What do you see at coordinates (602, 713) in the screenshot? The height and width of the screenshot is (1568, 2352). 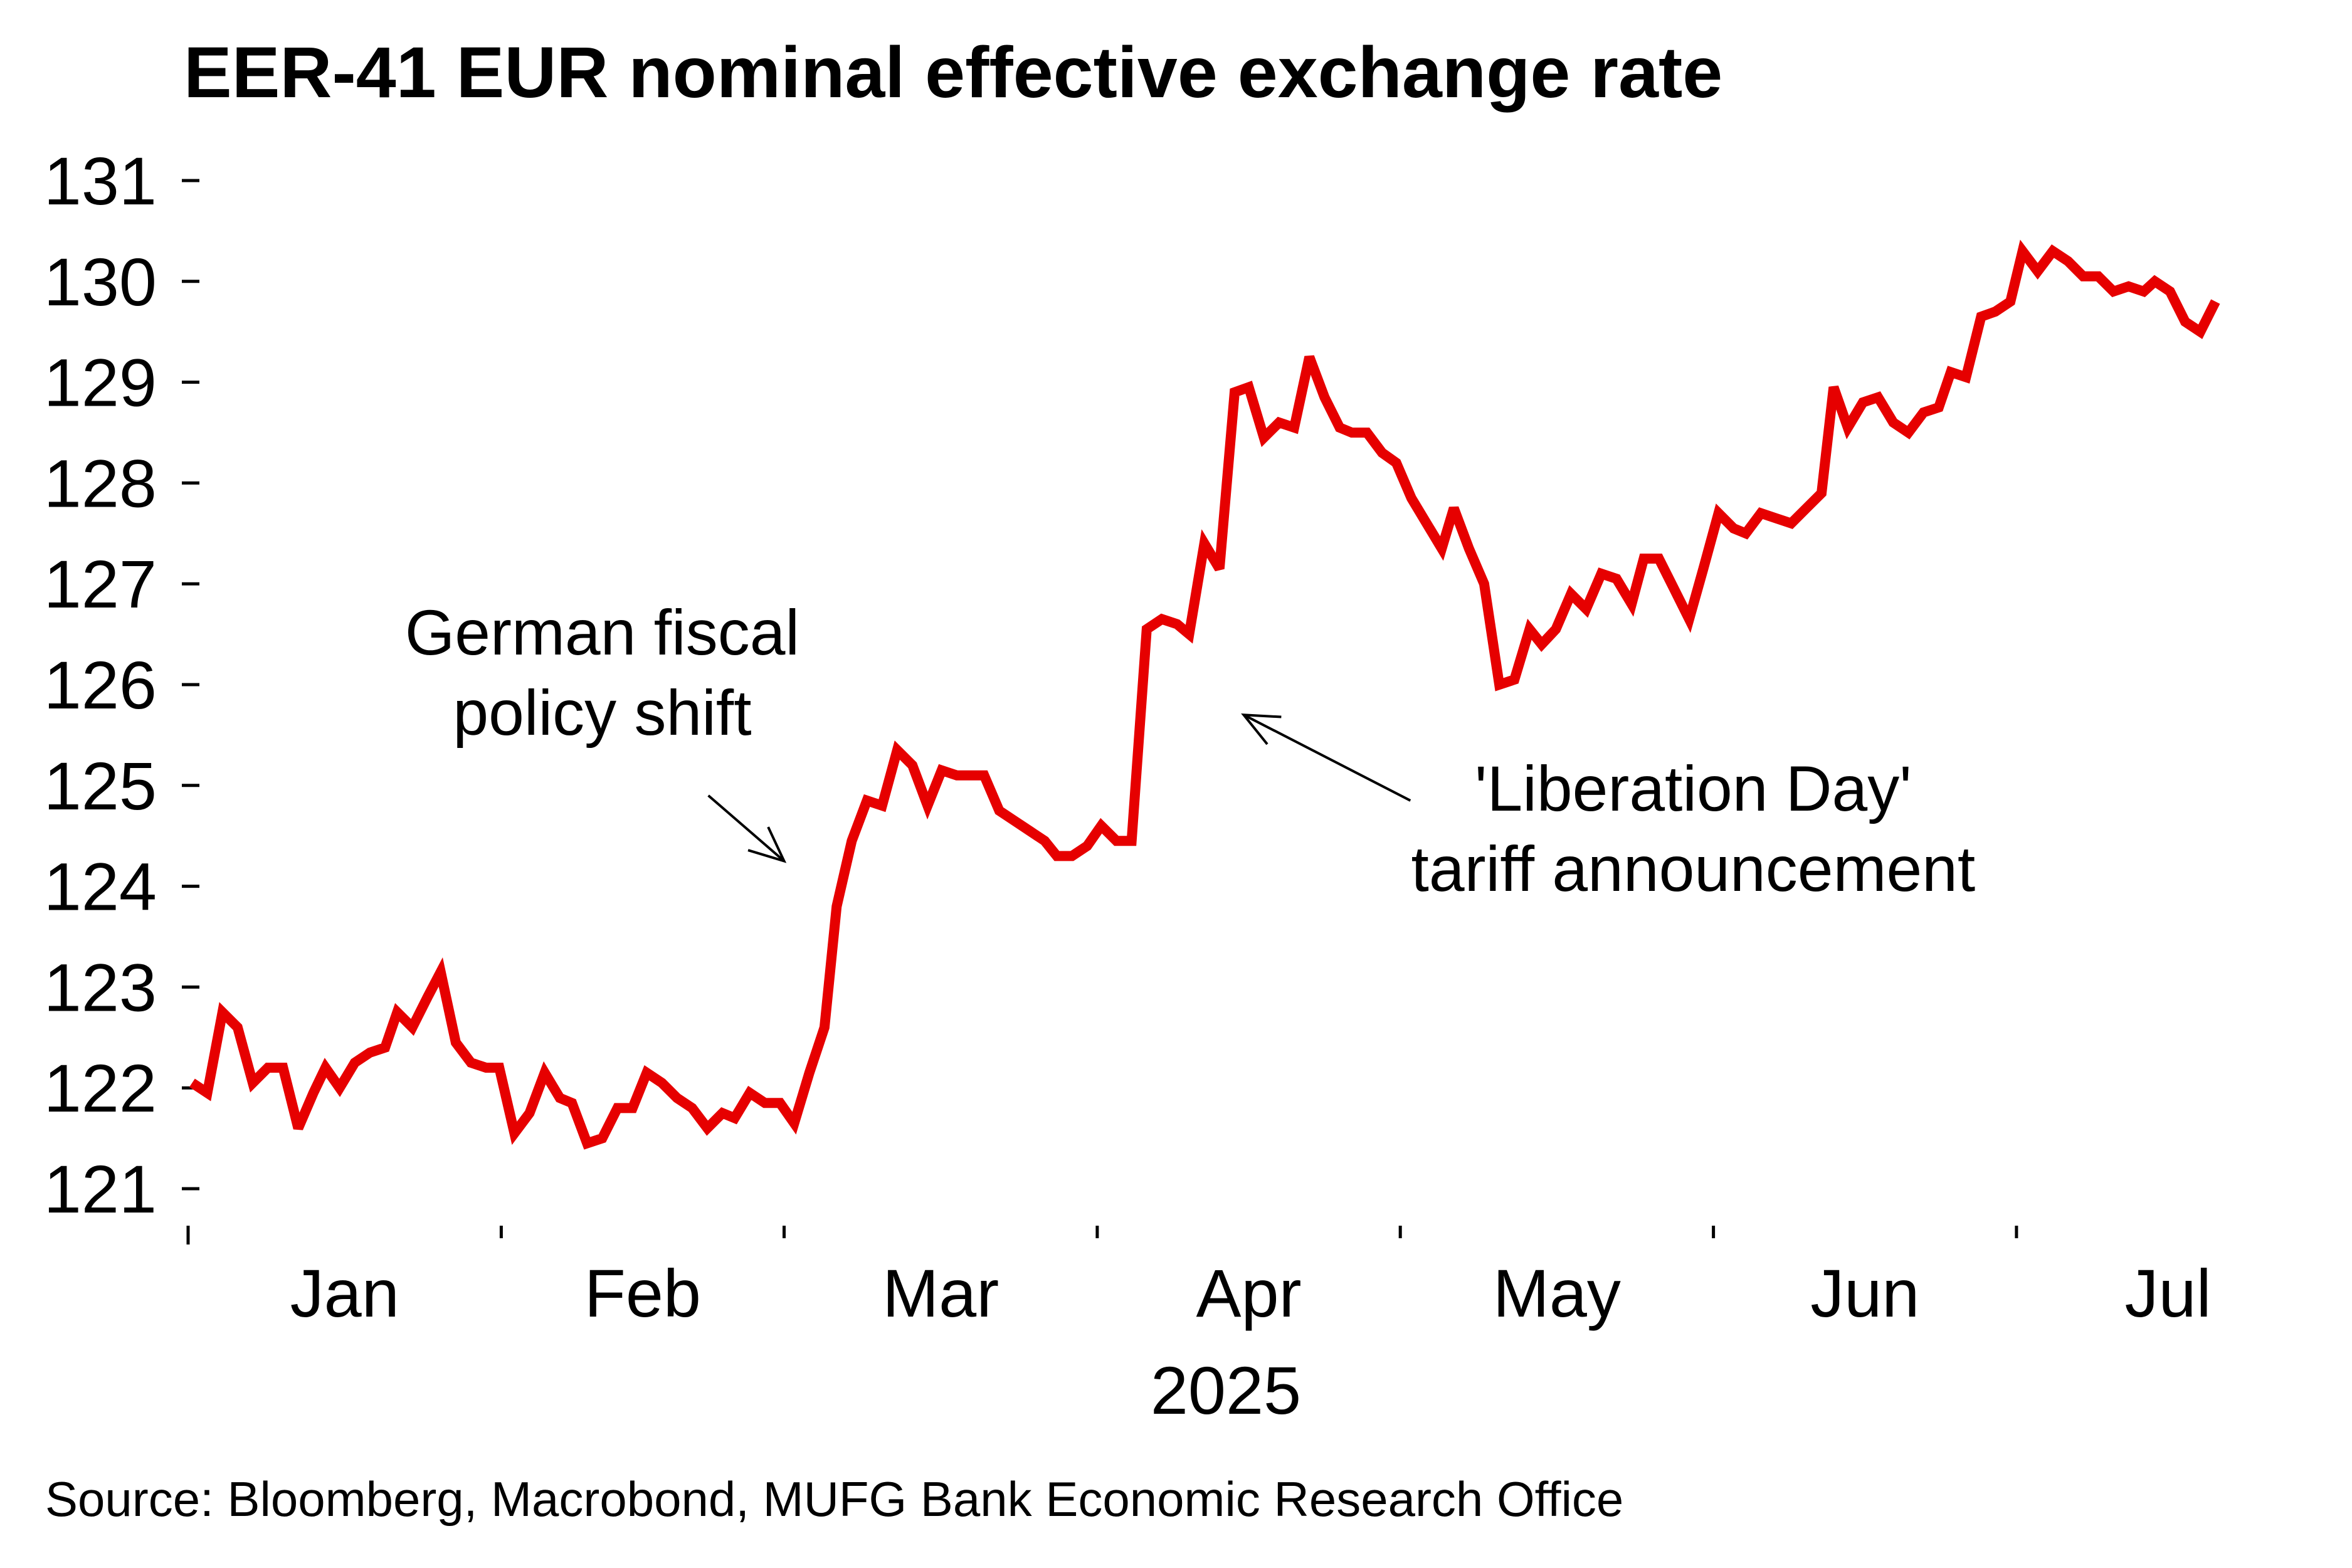 I see `annotation-text: policy shift` at bounding box center [602, 713].